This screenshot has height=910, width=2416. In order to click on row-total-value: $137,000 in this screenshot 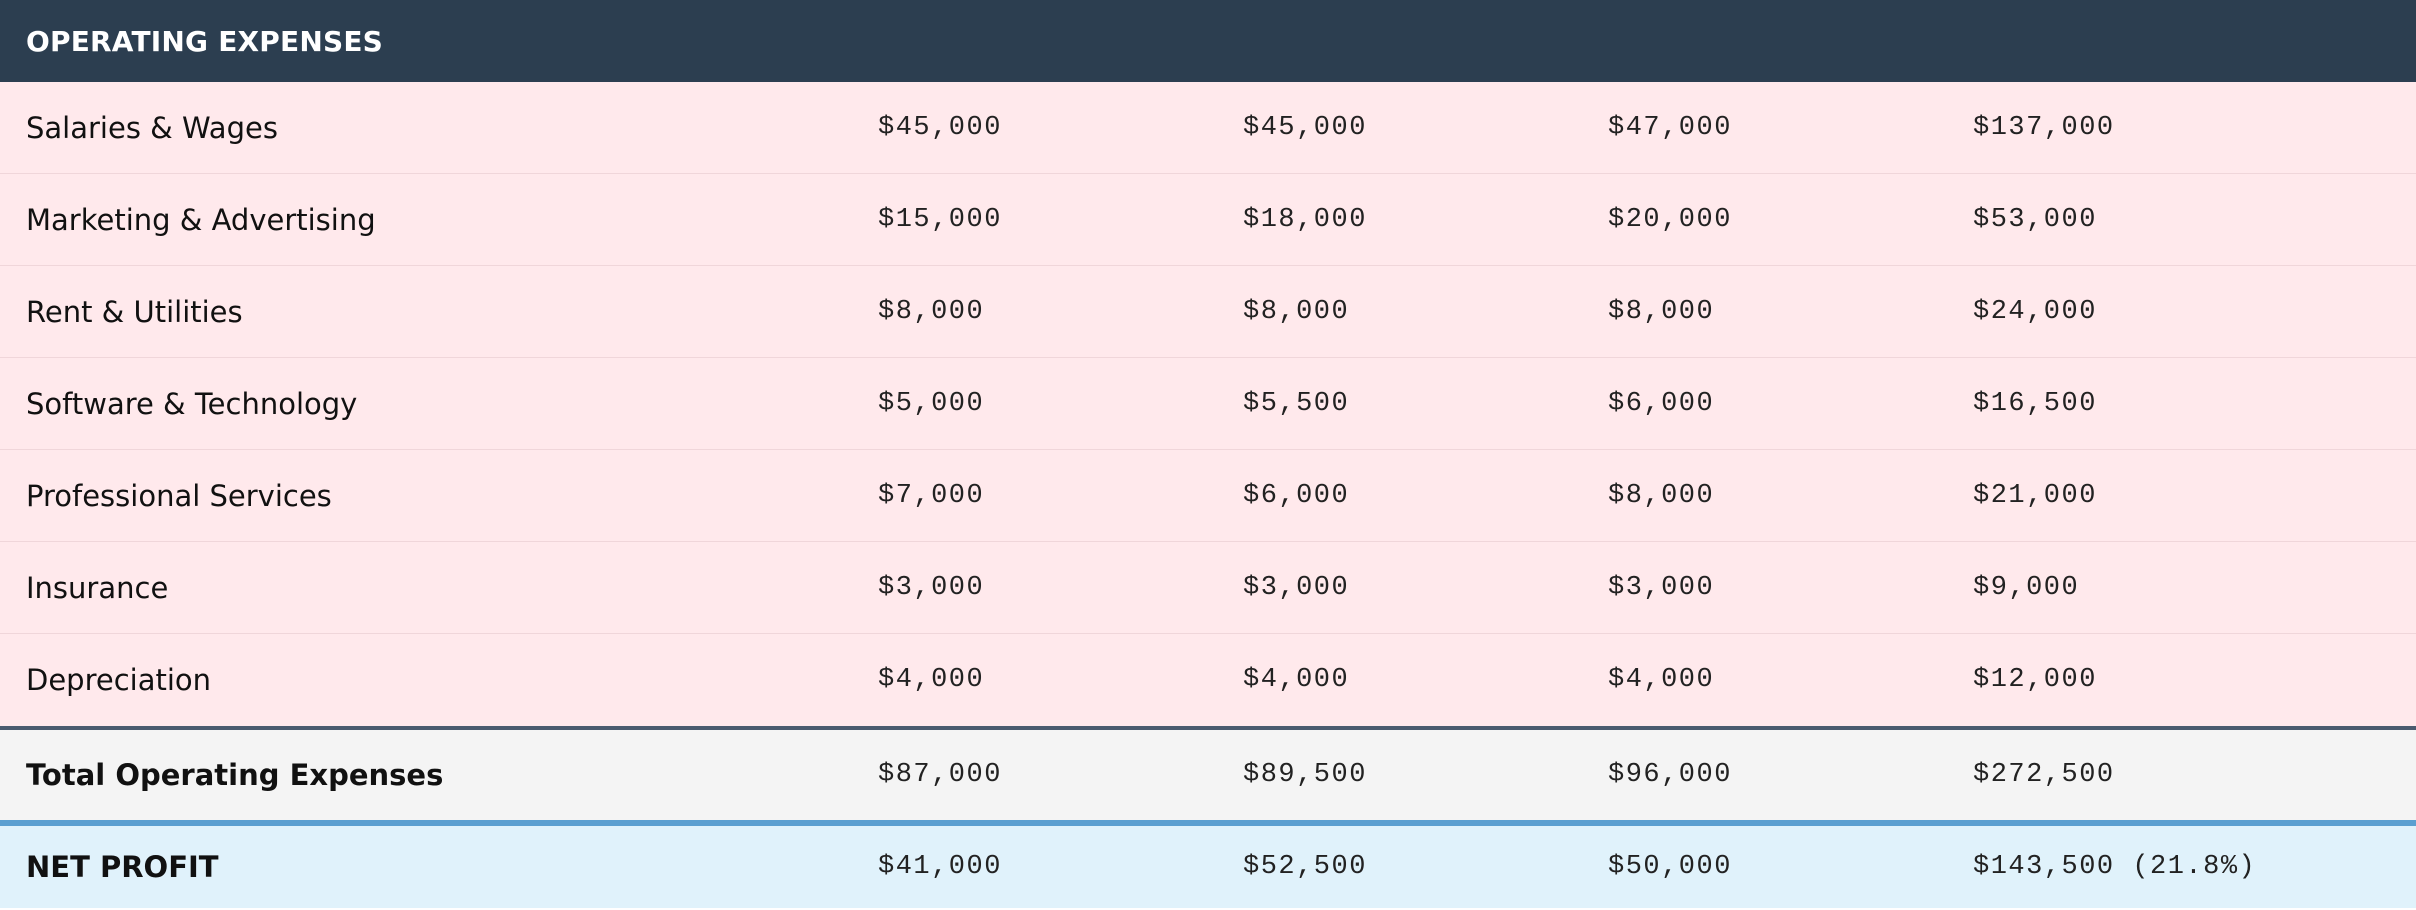, I will do `click(2044, 127)`.